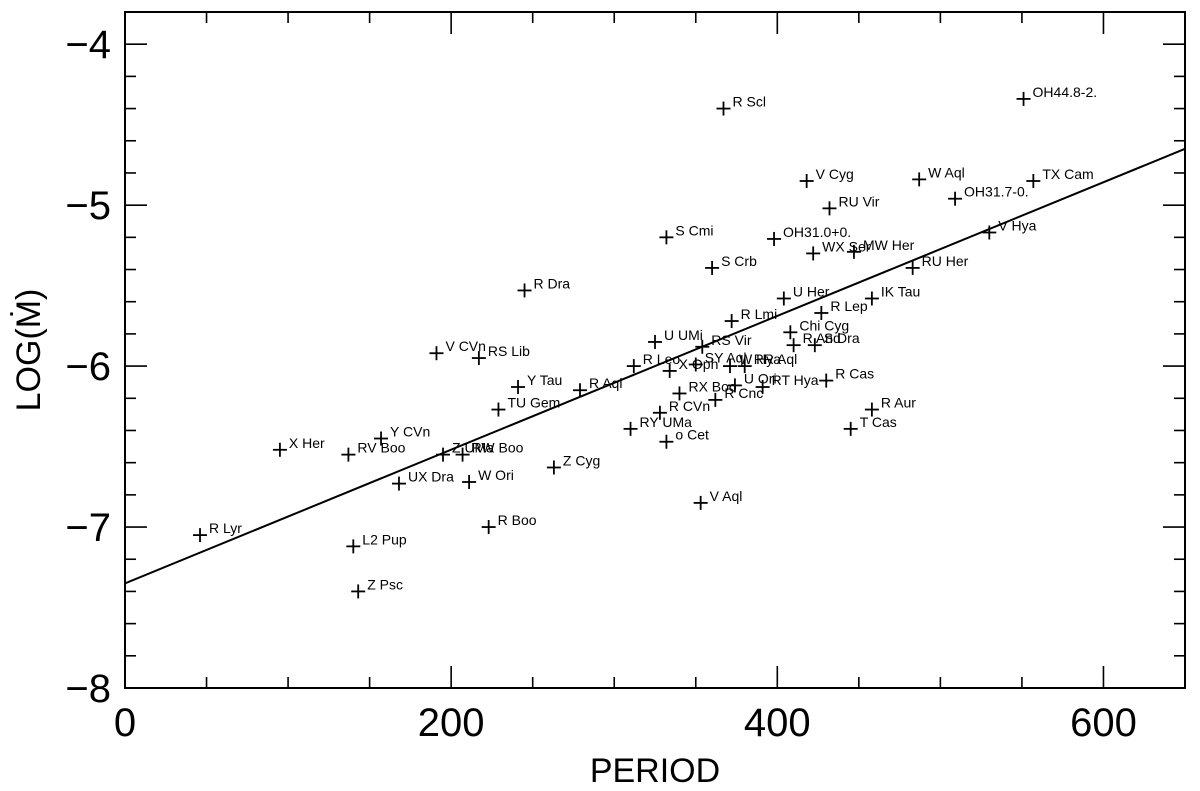  What do you see at coordinates (849, 306) in the screenshot?
I see `point-label: R Lep` at bounding box center [849, 306].